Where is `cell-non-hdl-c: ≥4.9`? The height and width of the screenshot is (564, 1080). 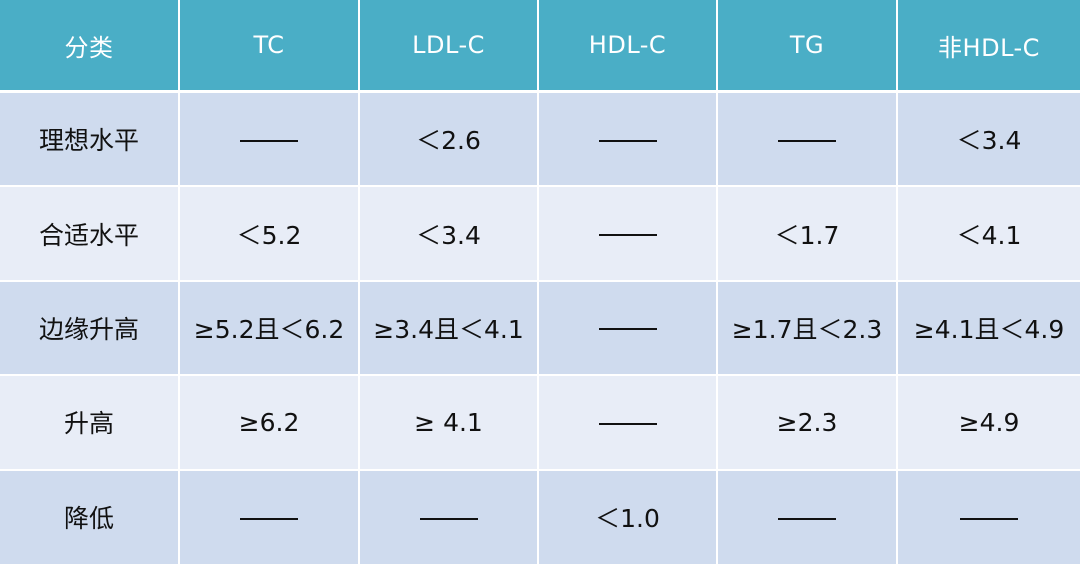 cell-non-hdl-c: ≥4.9 is located at coordinates (989, 423).